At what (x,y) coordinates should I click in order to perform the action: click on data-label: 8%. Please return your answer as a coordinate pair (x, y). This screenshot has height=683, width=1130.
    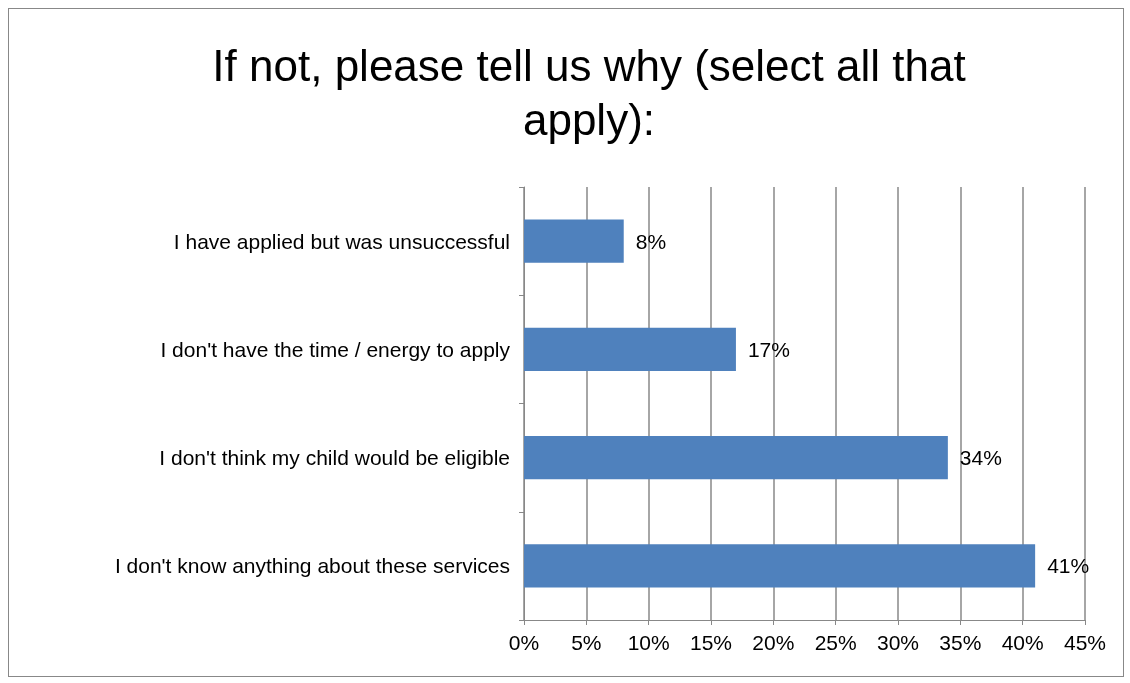
    Looking at the image, I should click on (651, 241).